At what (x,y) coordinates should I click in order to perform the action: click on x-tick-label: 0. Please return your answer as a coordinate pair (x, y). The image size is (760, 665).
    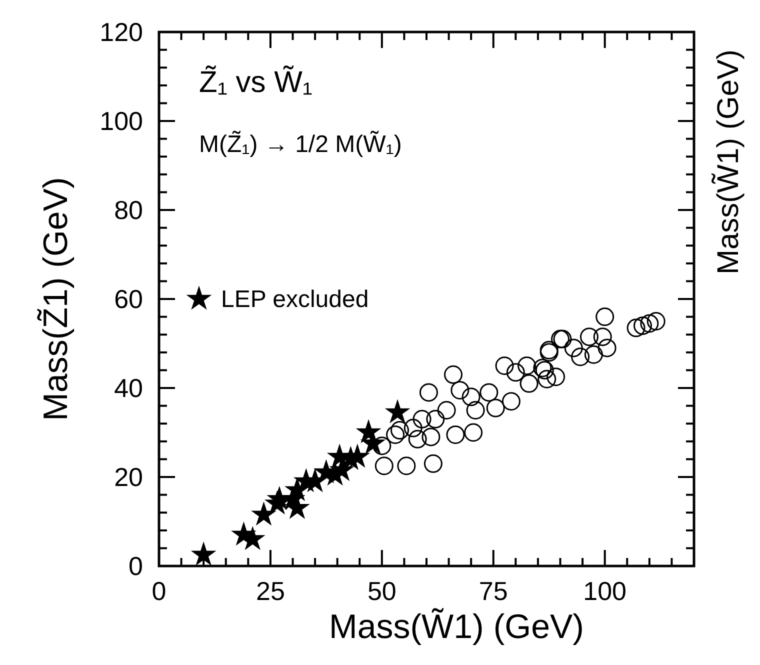
    Looking at the image, I should click on (159, 591).